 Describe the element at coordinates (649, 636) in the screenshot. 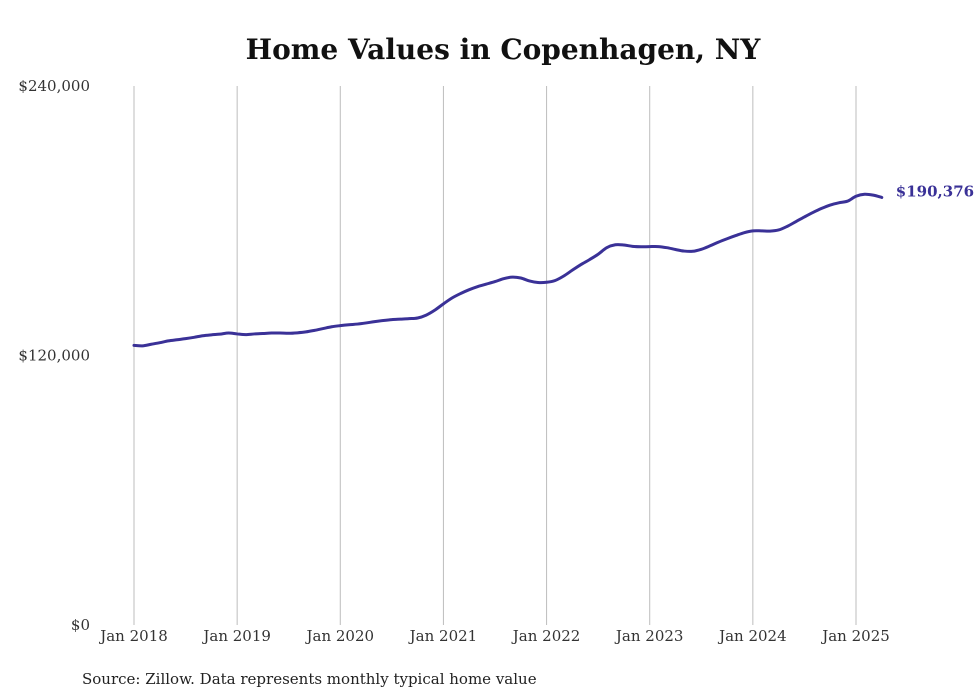

I see `x-tick-label: Jan 2023` at that location.